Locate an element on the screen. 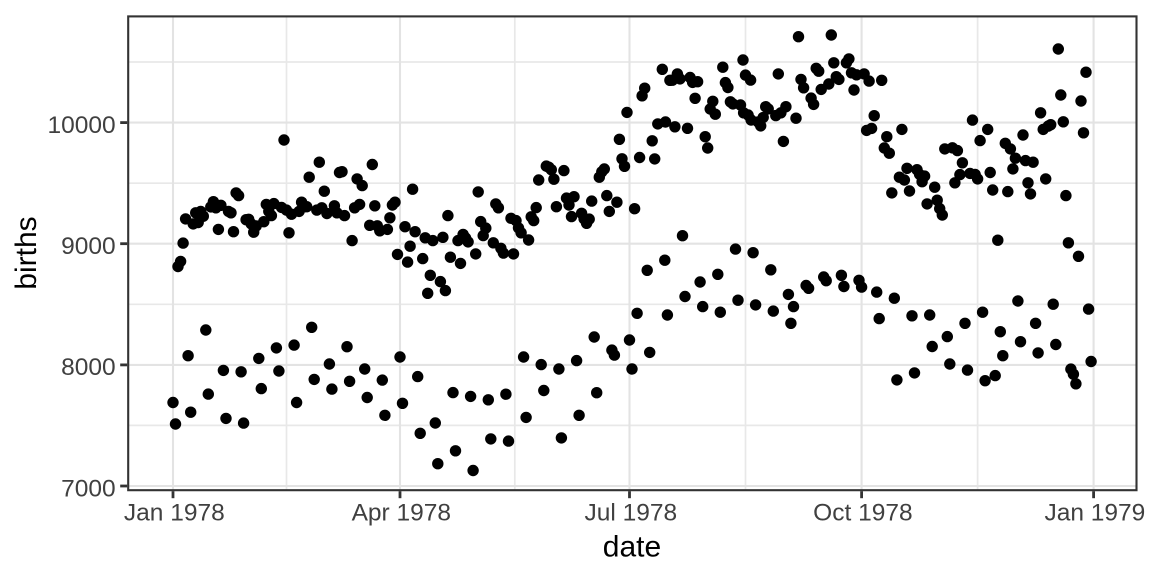 This screenshot has height=576, width=1152. svg-text: Jul 1978 is located at coordinates (630, 513).